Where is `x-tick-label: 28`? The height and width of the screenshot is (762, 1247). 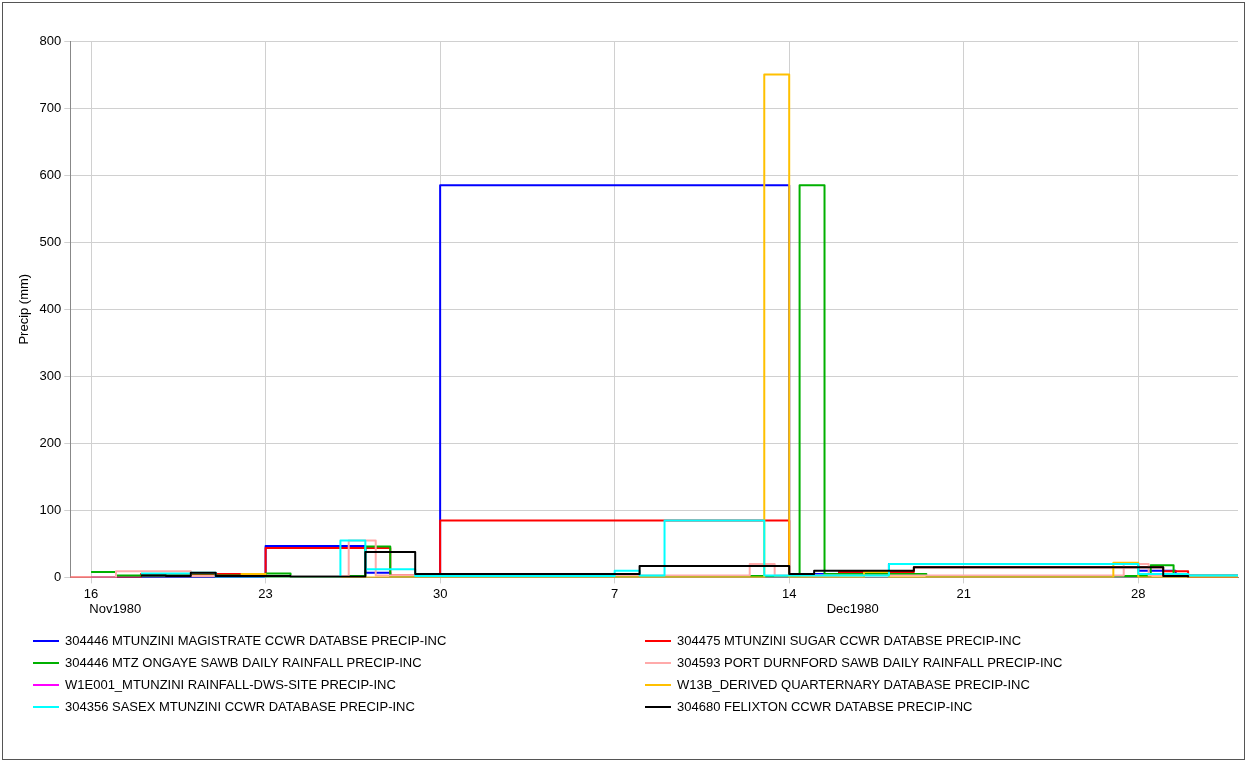
x-tick-label: 28 is located at coordinates (1138, 593).